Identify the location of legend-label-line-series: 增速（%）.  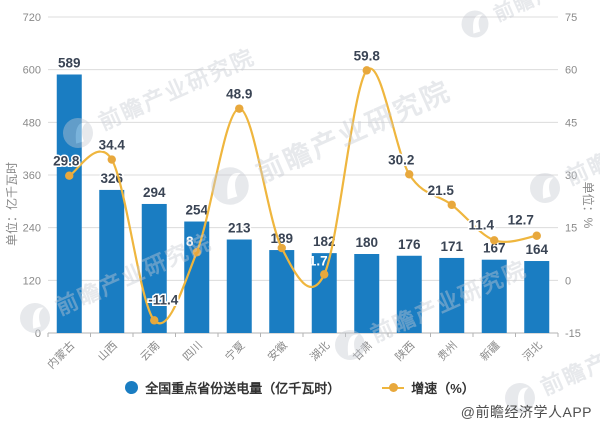
(443, 388).